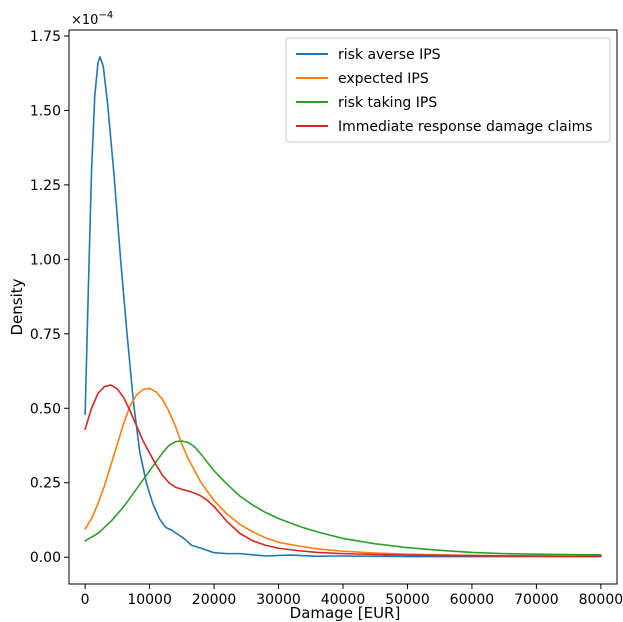 The width and height of the screenshot is (623, 622). Describe the element at coordinates (536, 600) in the screenshot. I see `x-tick-label: 70000` at that location.